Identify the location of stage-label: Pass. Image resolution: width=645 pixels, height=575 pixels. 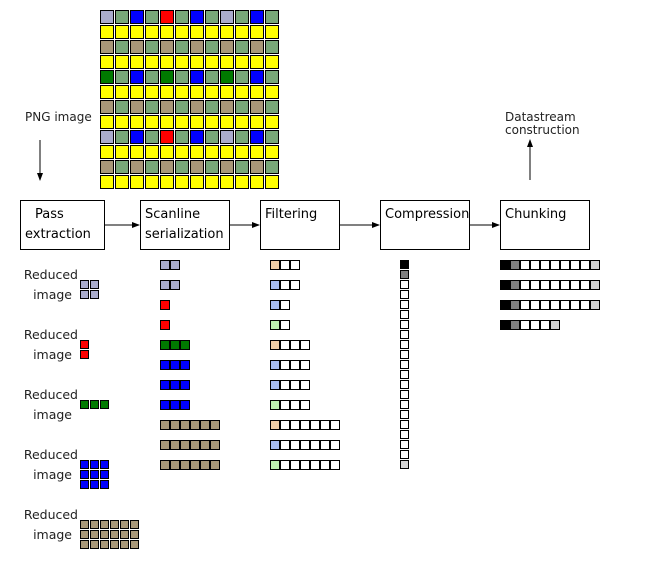
(49, 214).